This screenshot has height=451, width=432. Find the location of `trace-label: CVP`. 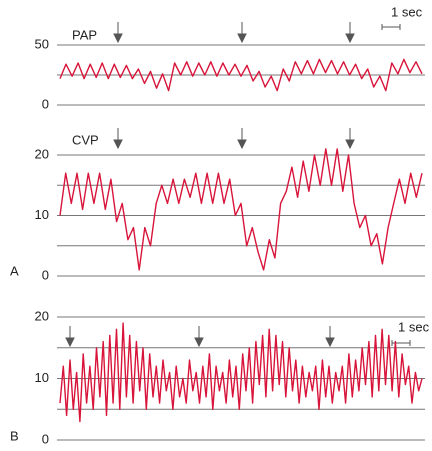

trace-label: CVP is located at coordinates (85, 139).